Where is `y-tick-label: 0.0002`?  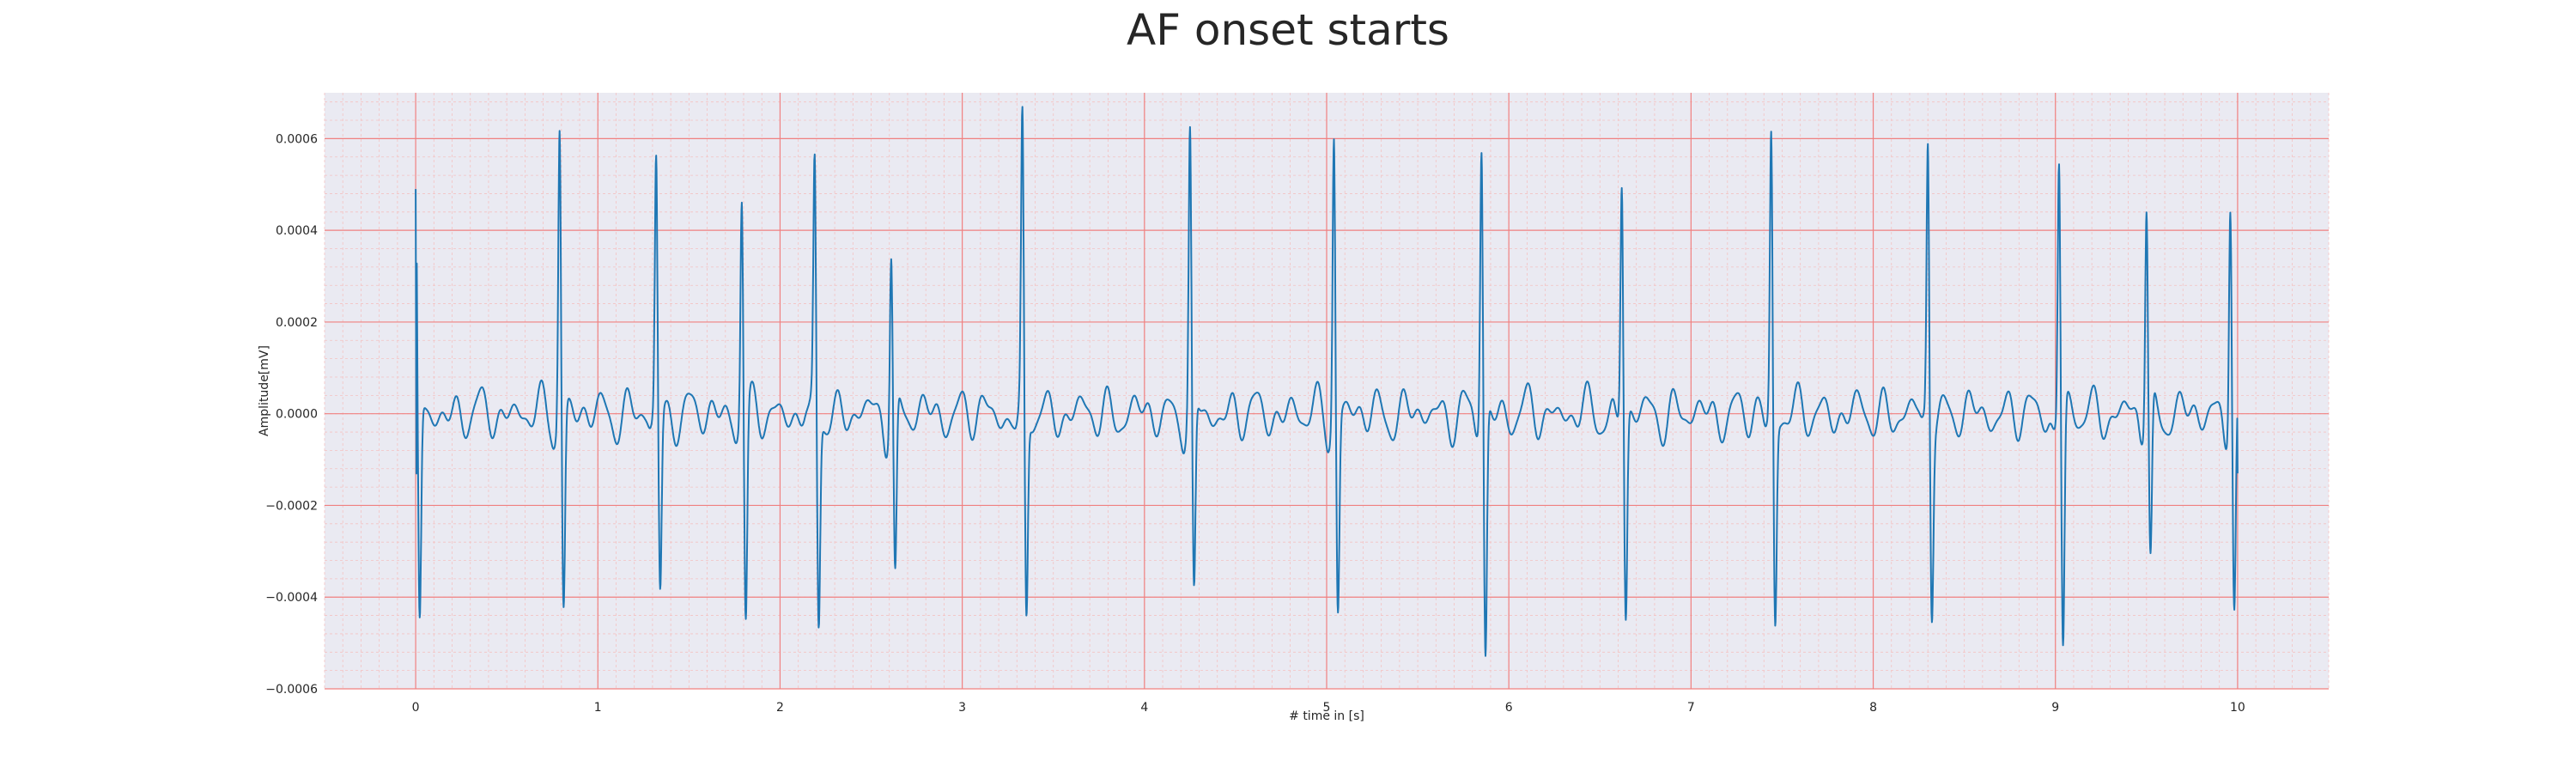
y-tick-label: 0.0002 is located at coordinates (297, 323).